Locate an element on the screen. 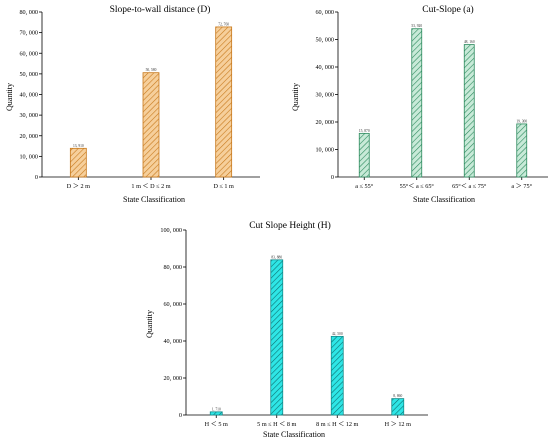  x-tick-label: H ＞ 12 m is located at coordinates (398, 424).